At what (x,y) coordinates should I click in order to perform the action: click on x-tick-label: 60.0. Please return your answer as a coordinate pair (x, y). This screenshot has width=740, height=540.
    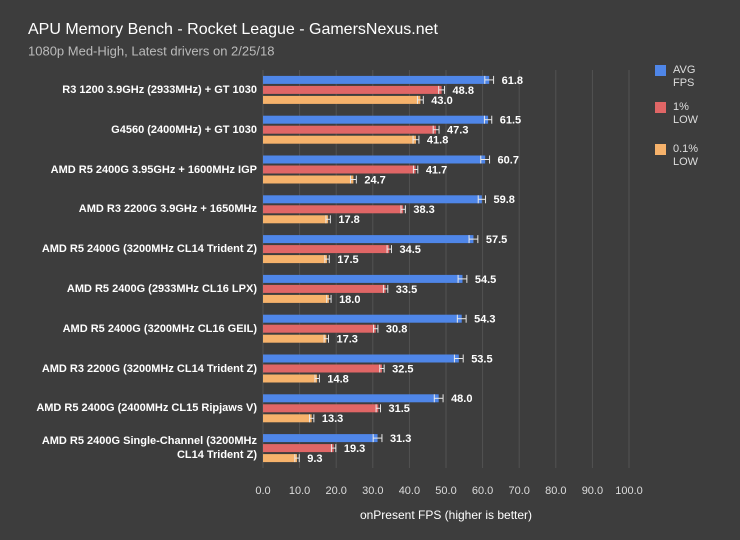
    Looking at the image, I should click on (482, 491).